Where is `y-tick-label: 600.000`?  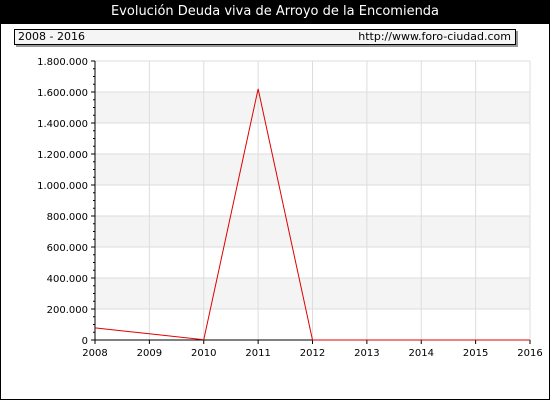
y-tick-label: 600.000 is located at coordinates (67, 248).